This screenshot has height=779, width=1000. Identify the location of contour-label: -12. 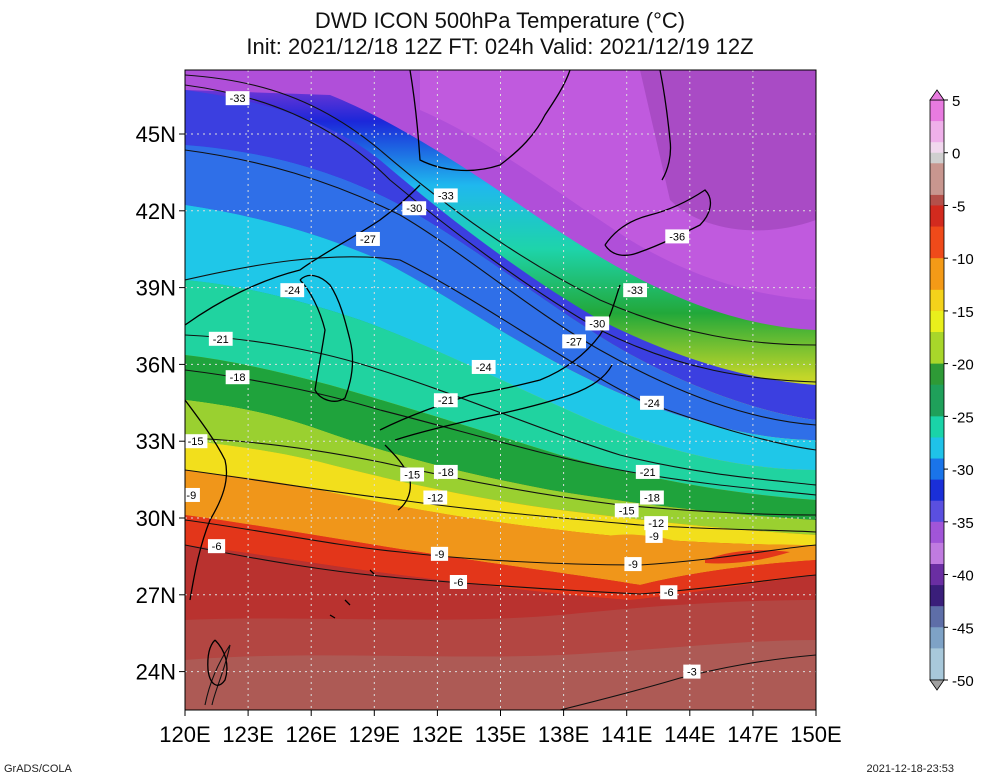
(435, 499).